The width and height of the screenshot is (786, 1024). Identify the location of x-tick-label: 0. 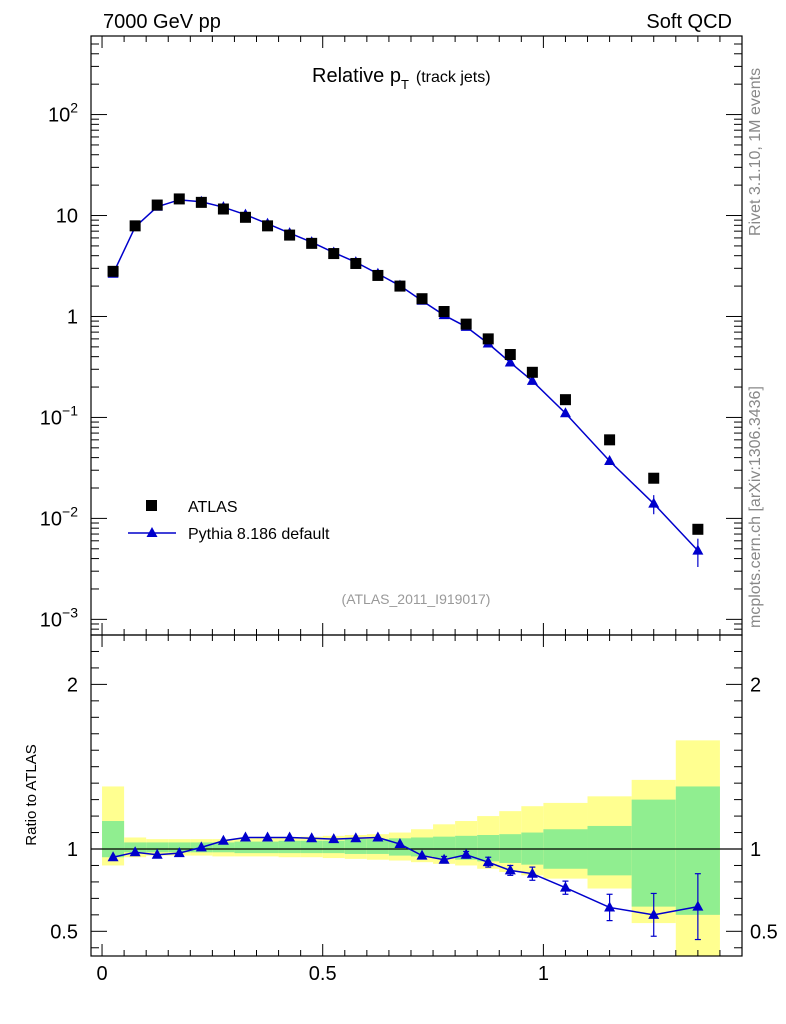
(101, 974).